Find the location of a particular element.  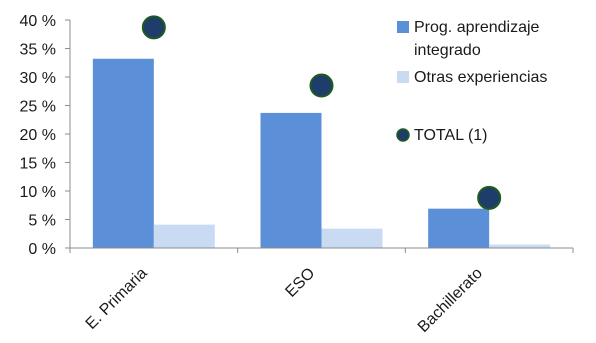

legend-label: integrado is located at coordinates (447, 50).